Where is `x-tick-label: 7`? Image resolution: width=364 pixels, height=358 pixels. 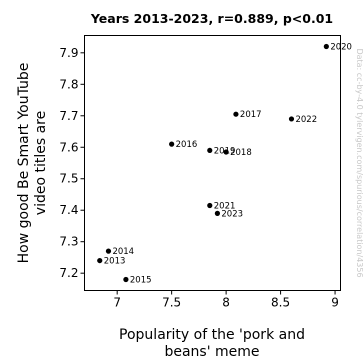
x-tick-label: 7 is located at coordinates (117, 303).